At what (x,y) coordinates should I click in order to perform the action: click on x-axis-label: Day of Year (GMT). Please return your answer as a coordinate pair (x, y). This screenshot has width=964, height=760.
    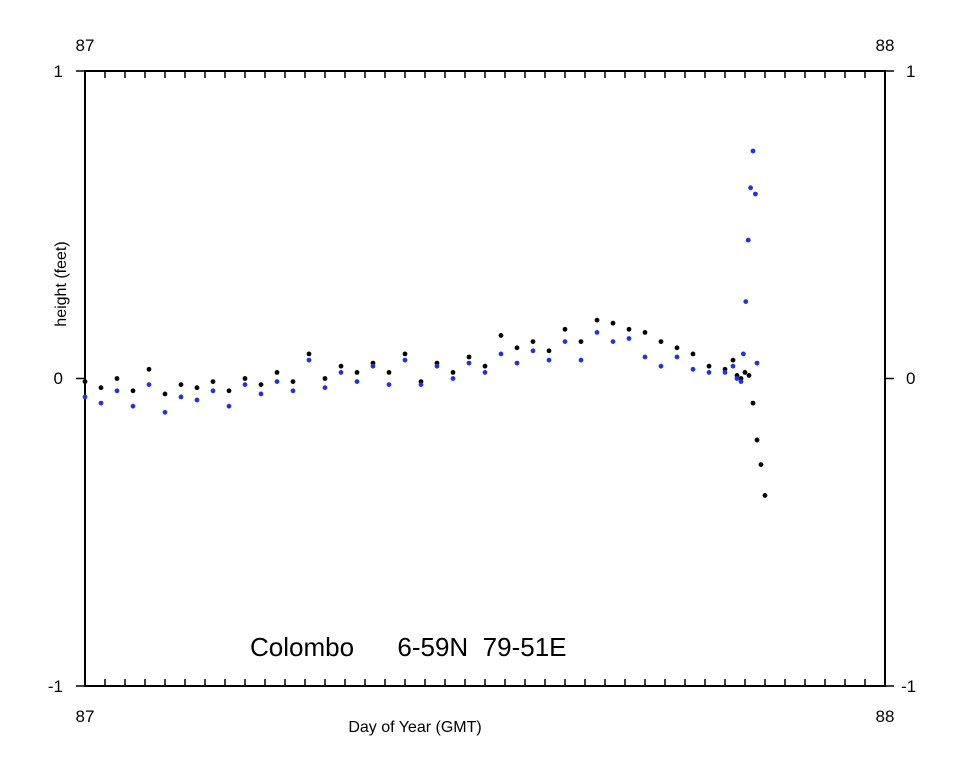
    Looking at the image, I should click on (414, 727).